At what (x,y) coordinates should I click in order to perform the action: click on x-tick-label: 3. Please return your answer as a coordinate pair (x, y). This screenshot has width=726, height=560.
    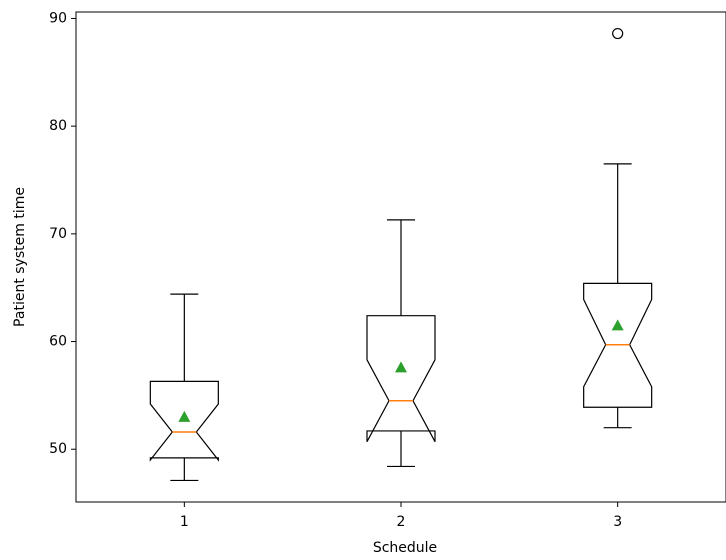
    Looking at the image, I should click on (617, 522).